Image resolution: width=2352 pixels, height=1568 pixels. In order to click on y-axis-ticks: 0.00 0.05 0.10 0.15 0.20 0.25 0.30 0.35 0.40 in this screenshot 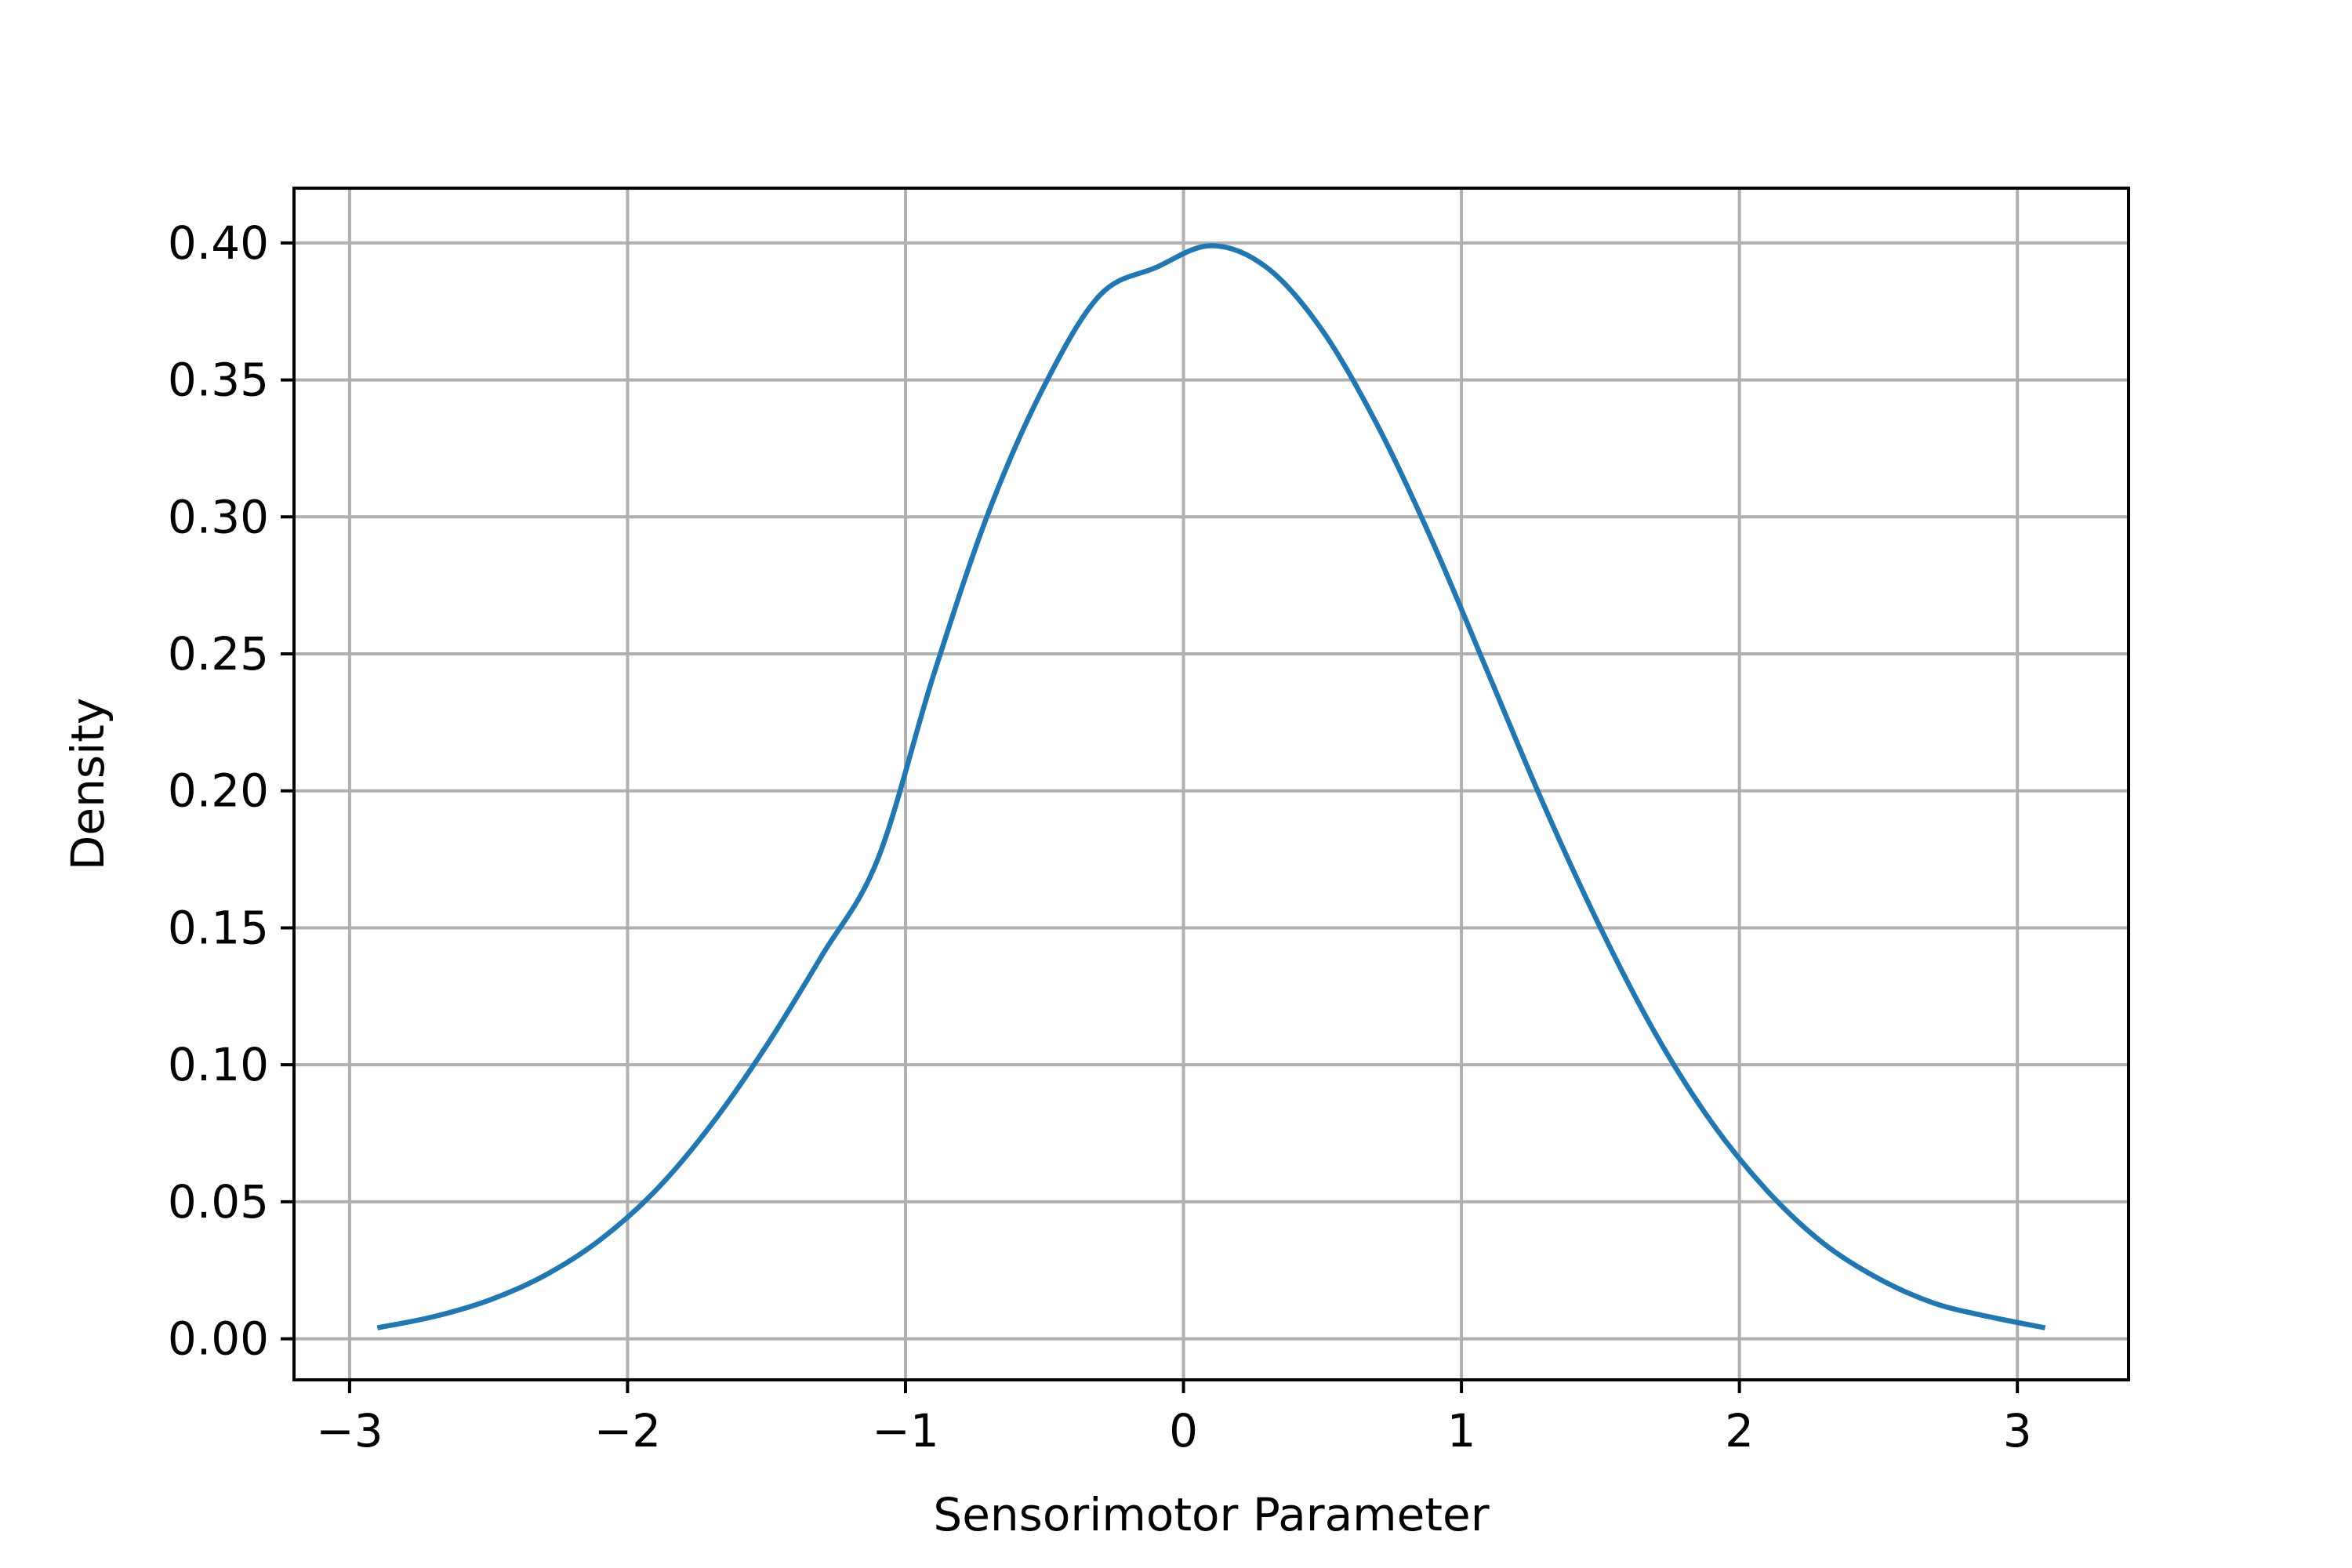, I will do `click(231, 791)`.